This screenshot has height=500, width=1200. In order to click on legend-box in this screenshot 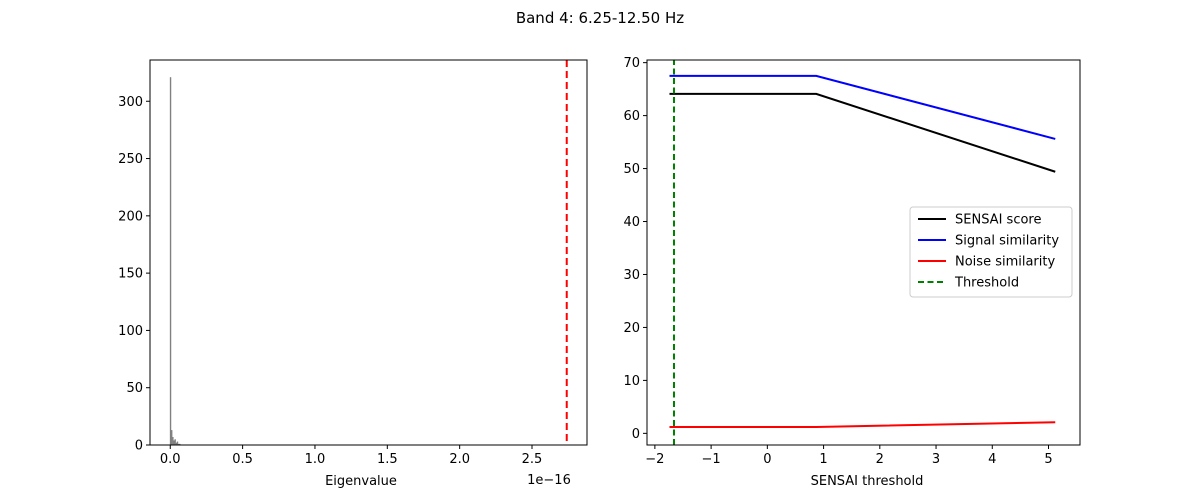, I will do `click(991, 252)`.